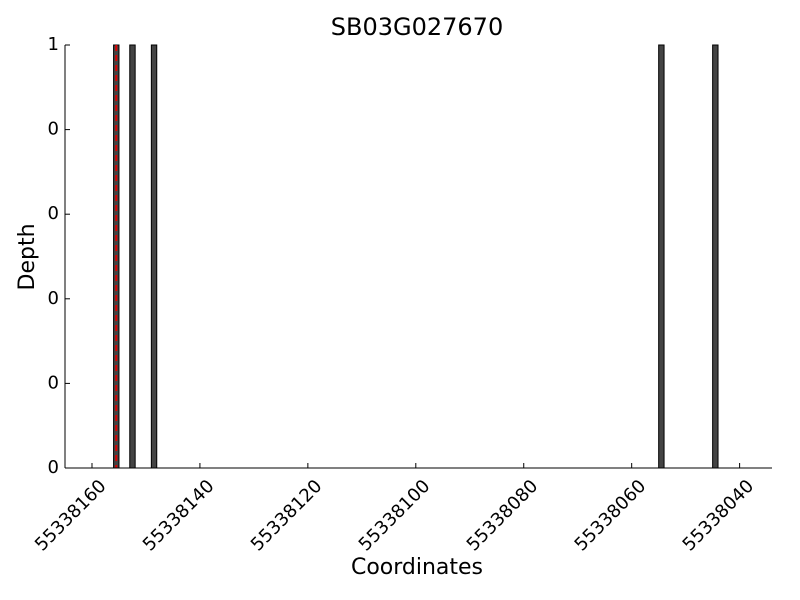 This screenshot has width=800, height=600. What do you see at coordinates (53, 44) in the screenshot?
I see `y-tick-label: 1` at bounding box center [53, 44].